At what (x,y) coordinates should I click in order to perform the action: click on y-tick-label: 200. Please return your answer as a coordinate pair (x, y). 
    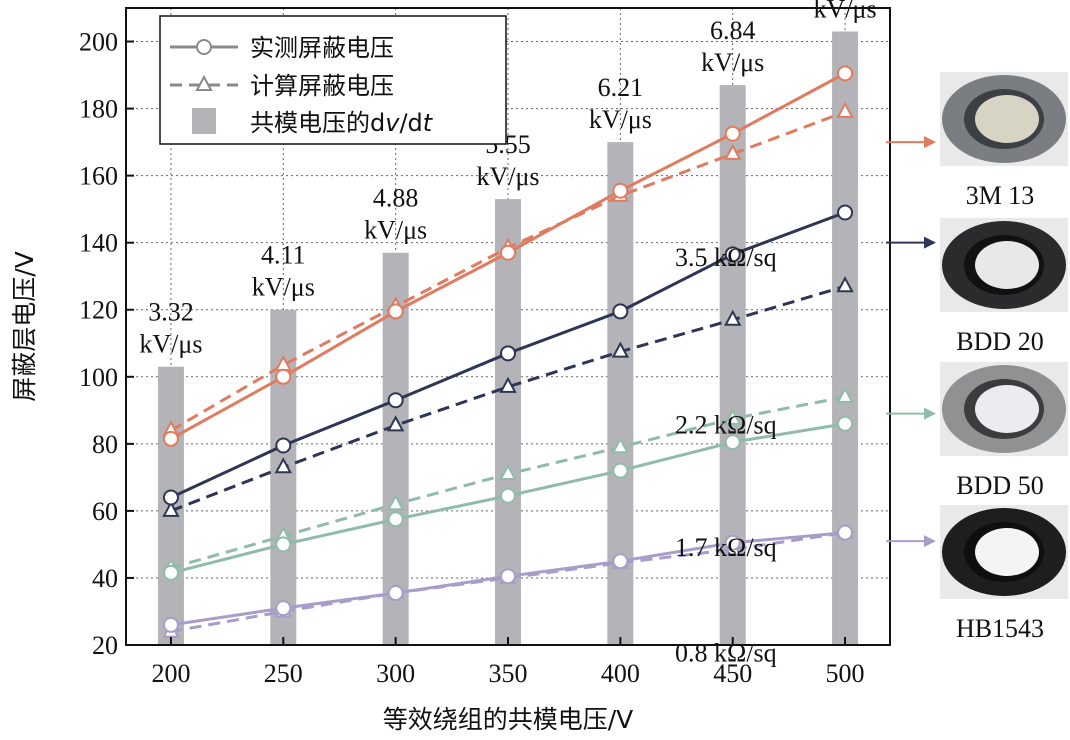
    Looking at the image, I should click on (98, 42).